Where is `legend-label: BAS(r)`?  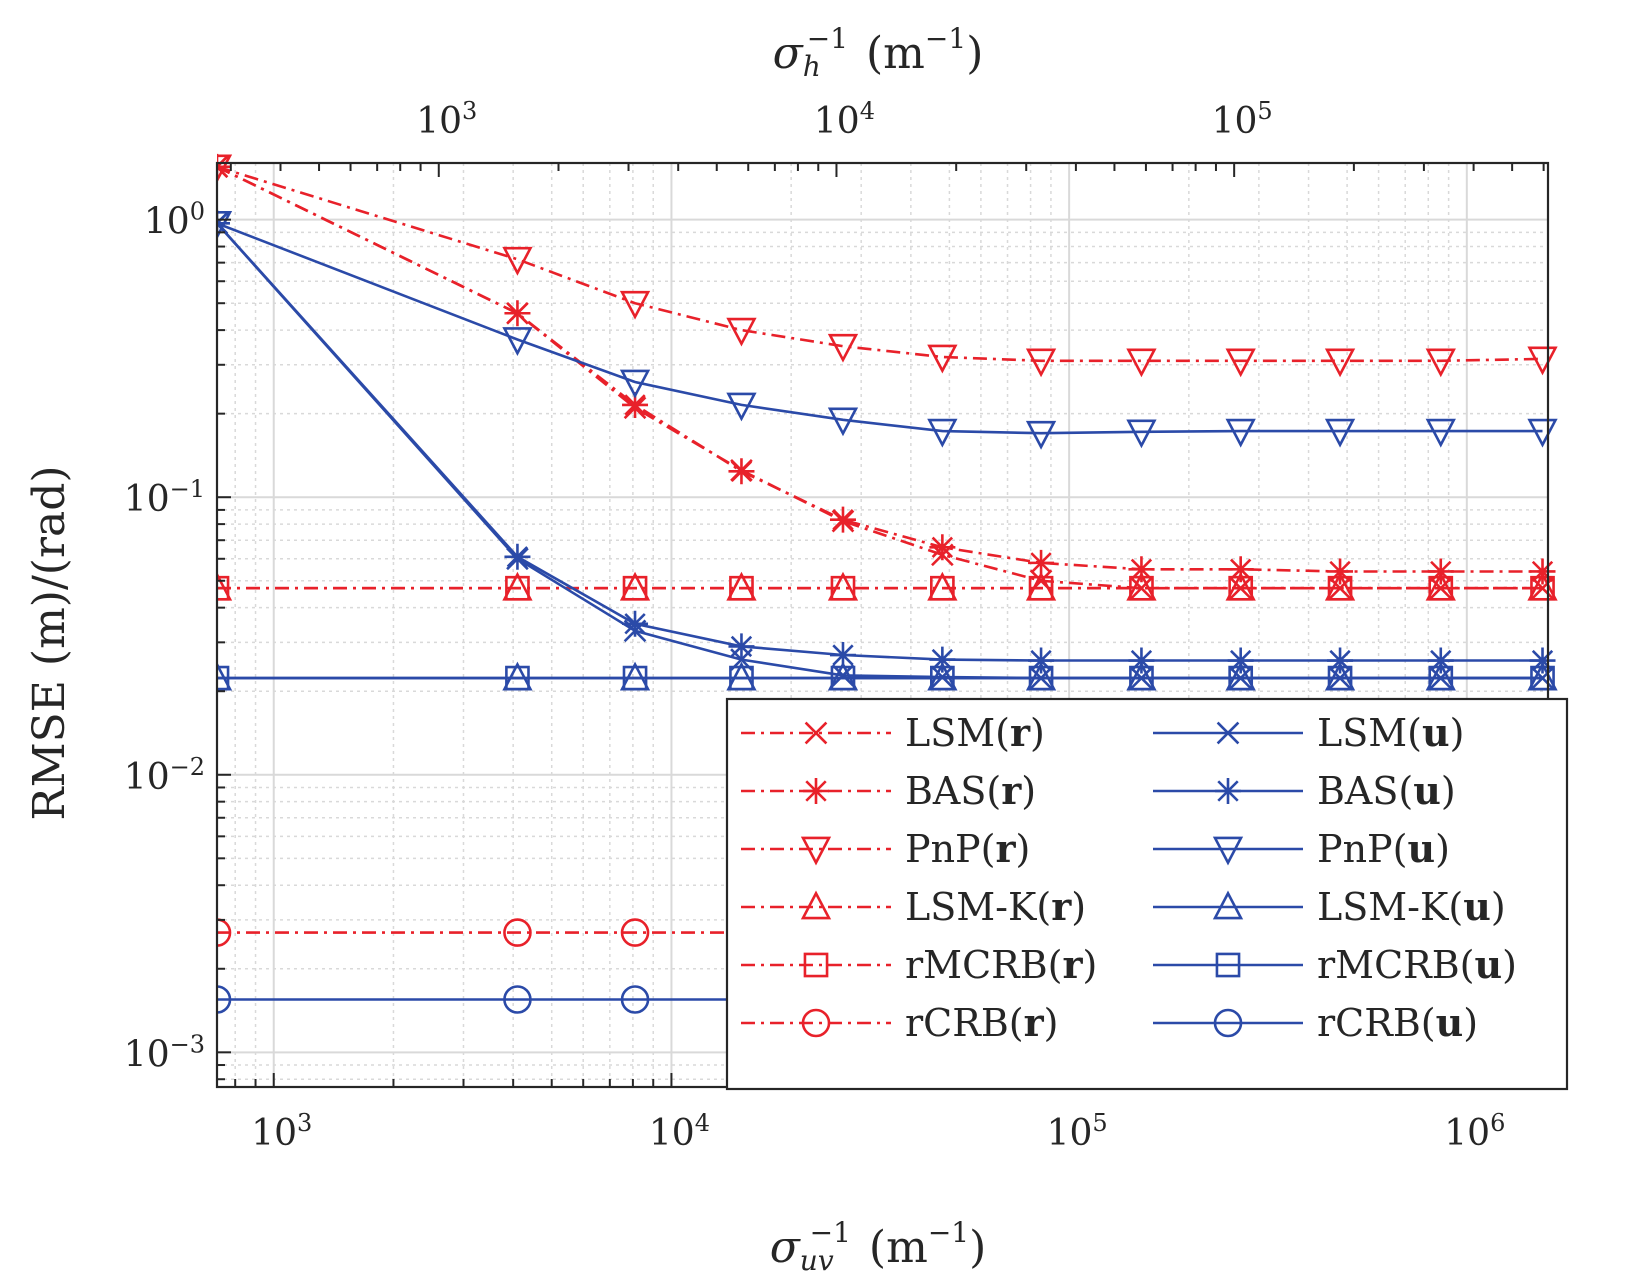
legend-label: BAS(r) is located at coordinates (970, 790).